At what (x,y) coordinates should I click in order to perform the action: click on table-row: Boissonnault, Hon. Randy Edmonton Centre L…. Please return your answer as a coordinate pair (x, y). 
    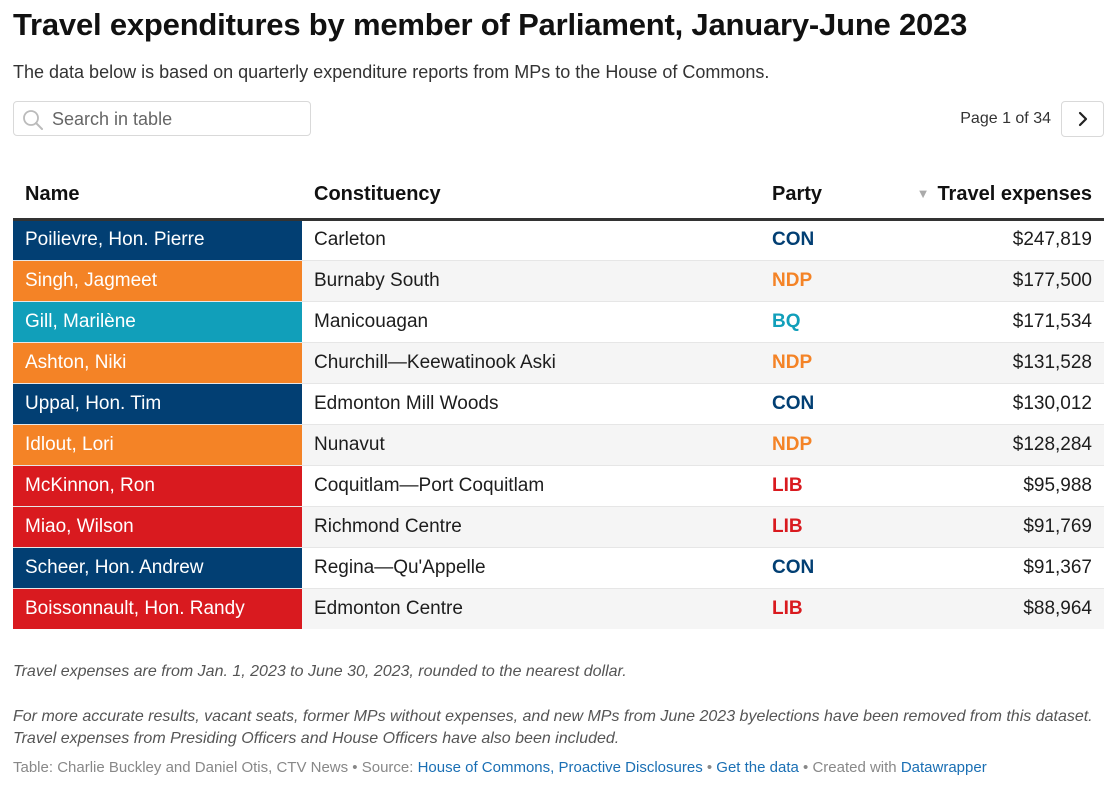
    Looking at the image, I should click on (558, 608).